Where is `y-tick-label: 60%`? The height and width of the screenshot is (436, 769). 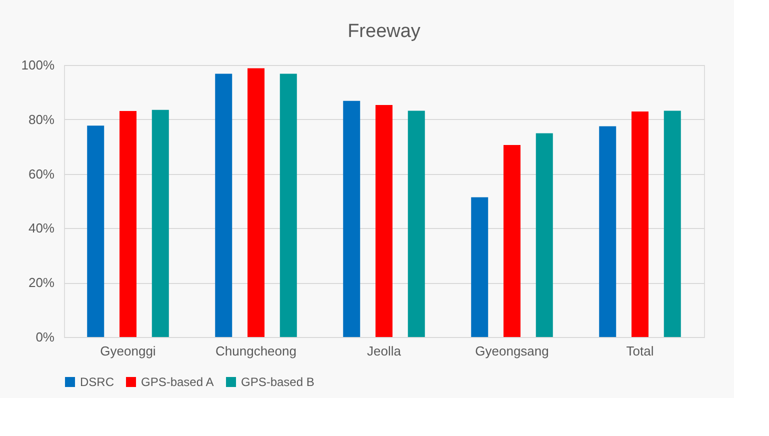
y-tick-label: 60% is located at coordinates (41, 174).